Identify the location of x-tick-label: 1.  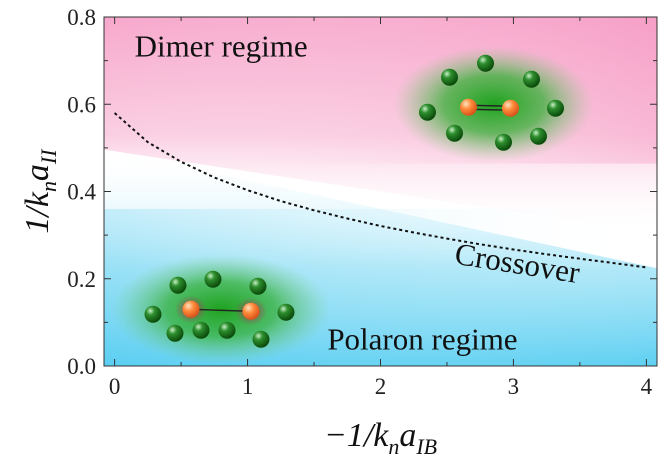
(248, 386).